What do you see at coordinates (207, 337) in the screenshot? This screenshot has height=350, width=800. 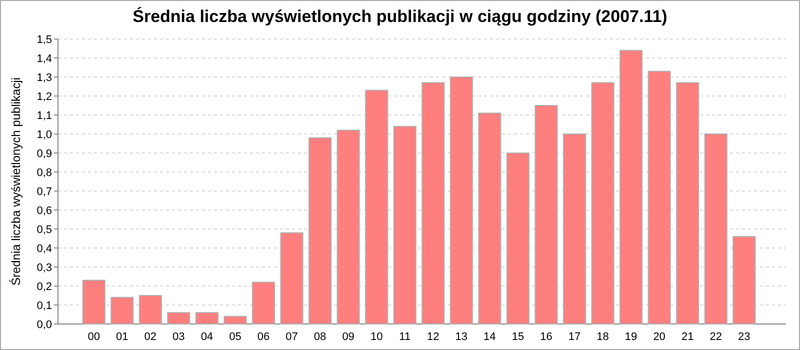 I see `x-tick-label: 04` at bounding box center [207, 337].